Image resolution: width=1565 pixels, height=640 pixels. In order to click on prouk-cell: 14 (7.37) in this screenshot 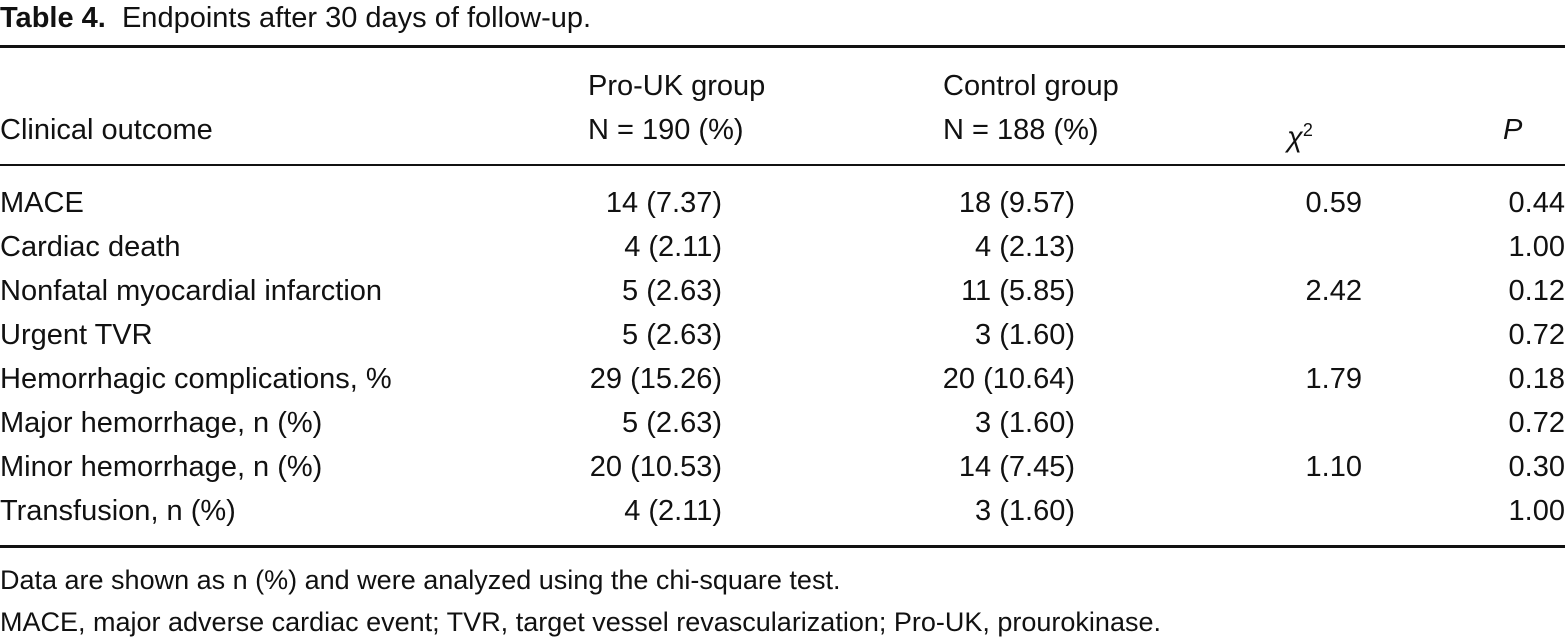, I will do `click(663, 203)`.